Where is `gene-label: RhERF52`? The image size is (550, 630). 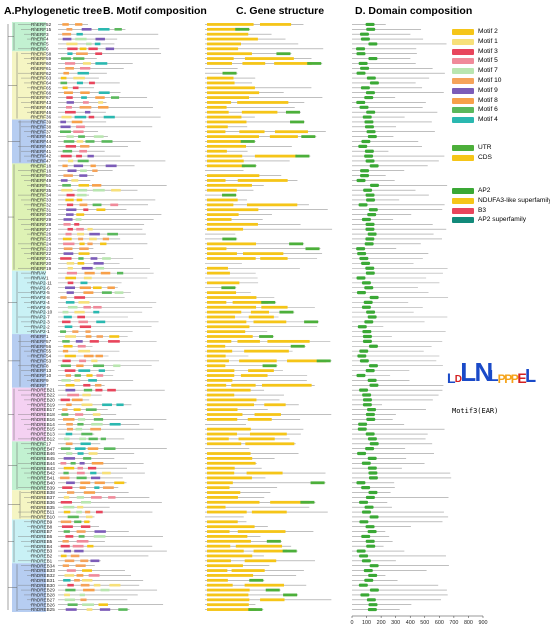 gene-label: RhERF52 is located at coordinates (41, 24).